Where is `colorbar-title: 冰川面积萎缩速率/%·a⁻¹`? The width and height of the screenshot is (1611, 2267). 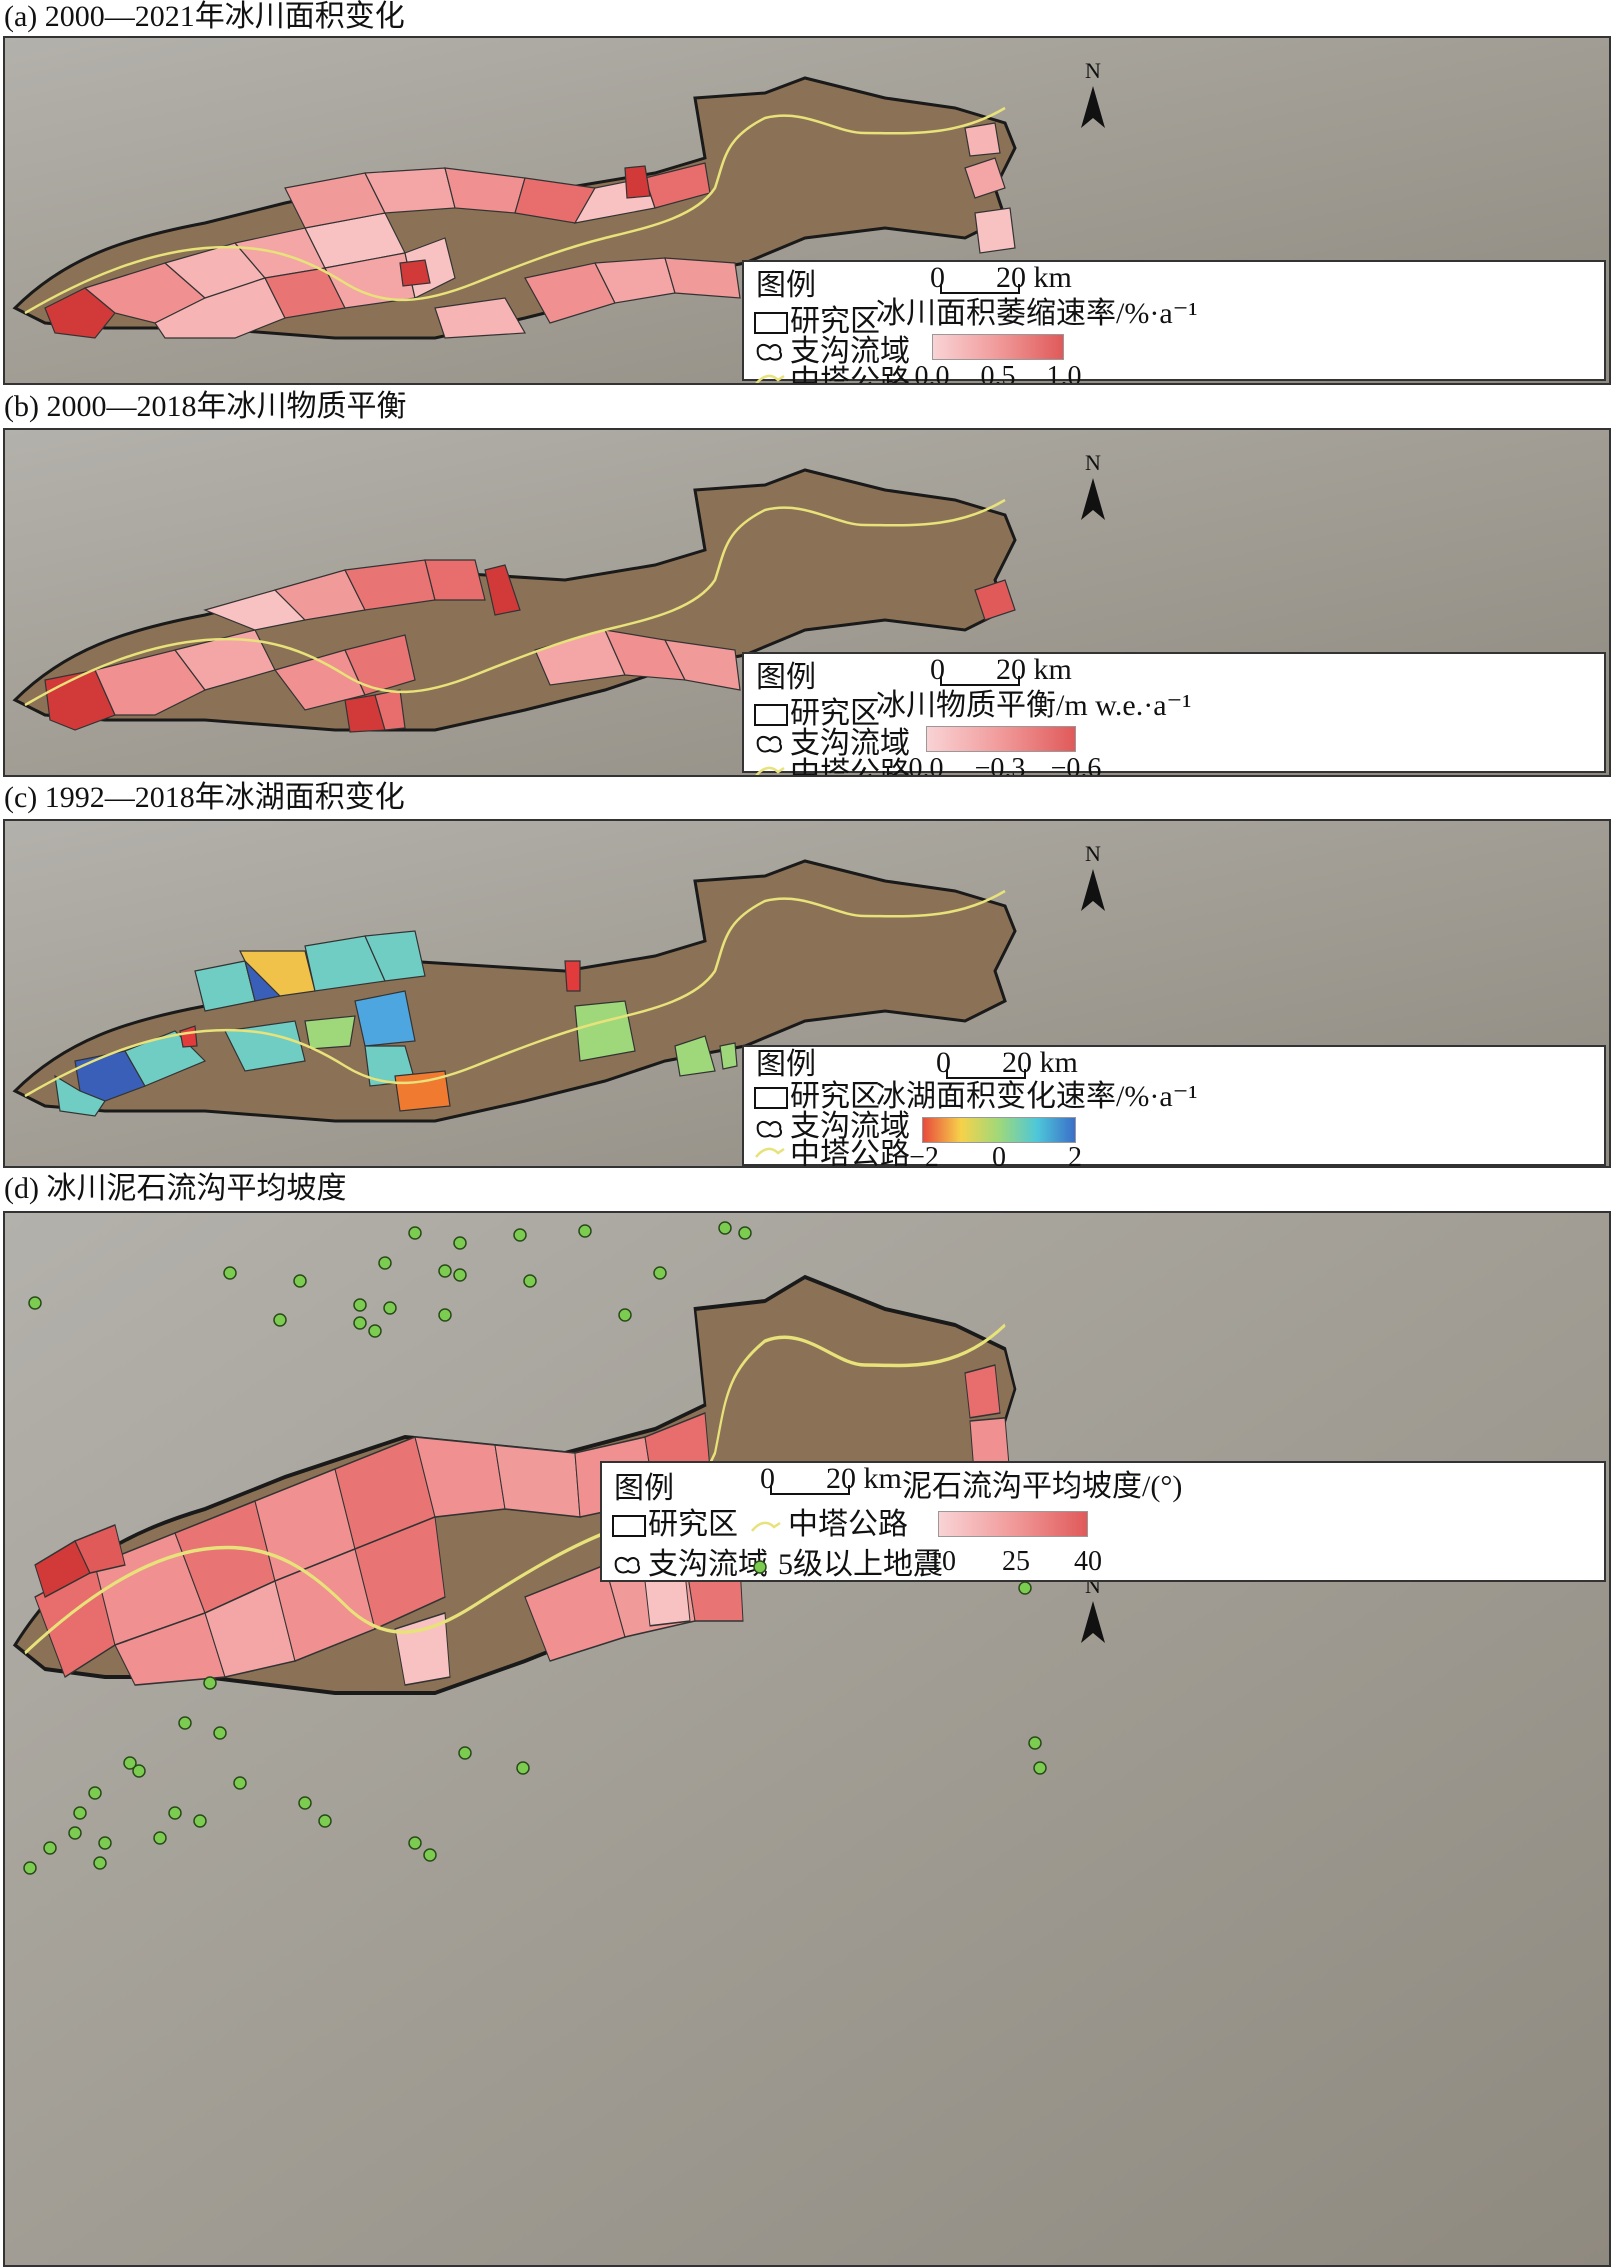 colorbar-title: 冰川面积萎缩速率/%·a⁻¹ is located at coordinates (1037, 313).